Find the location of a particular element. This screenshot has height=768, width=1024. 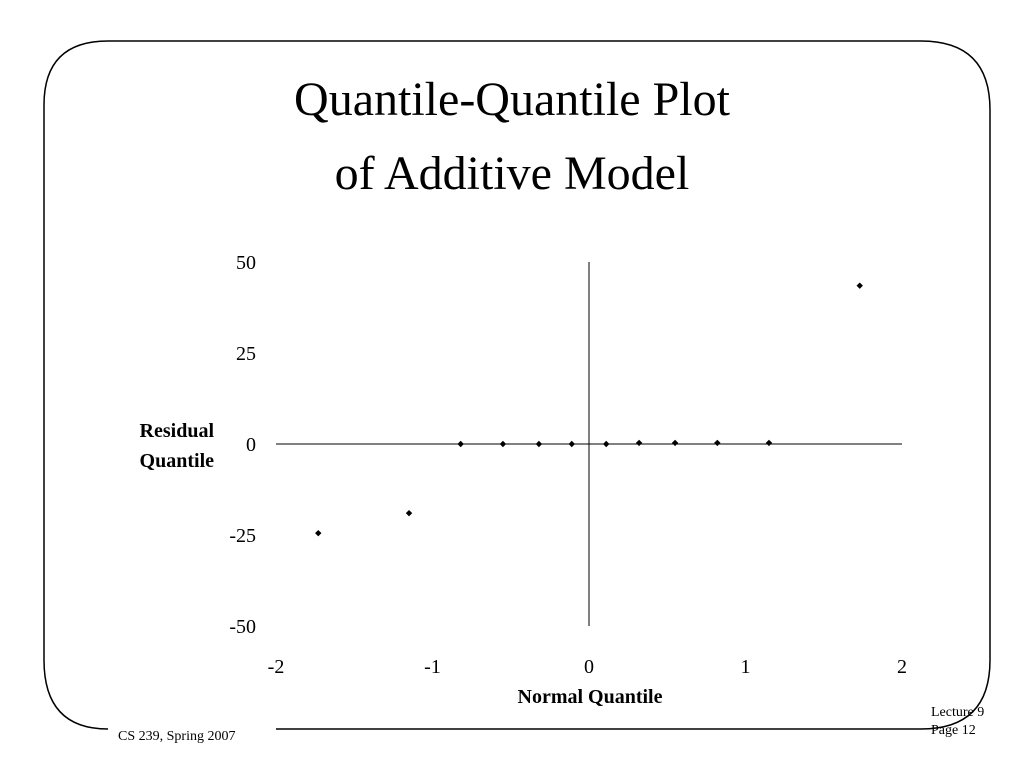

x-tick-labels: -2 -1 0 1 2 is located at coordinates (587, 667).